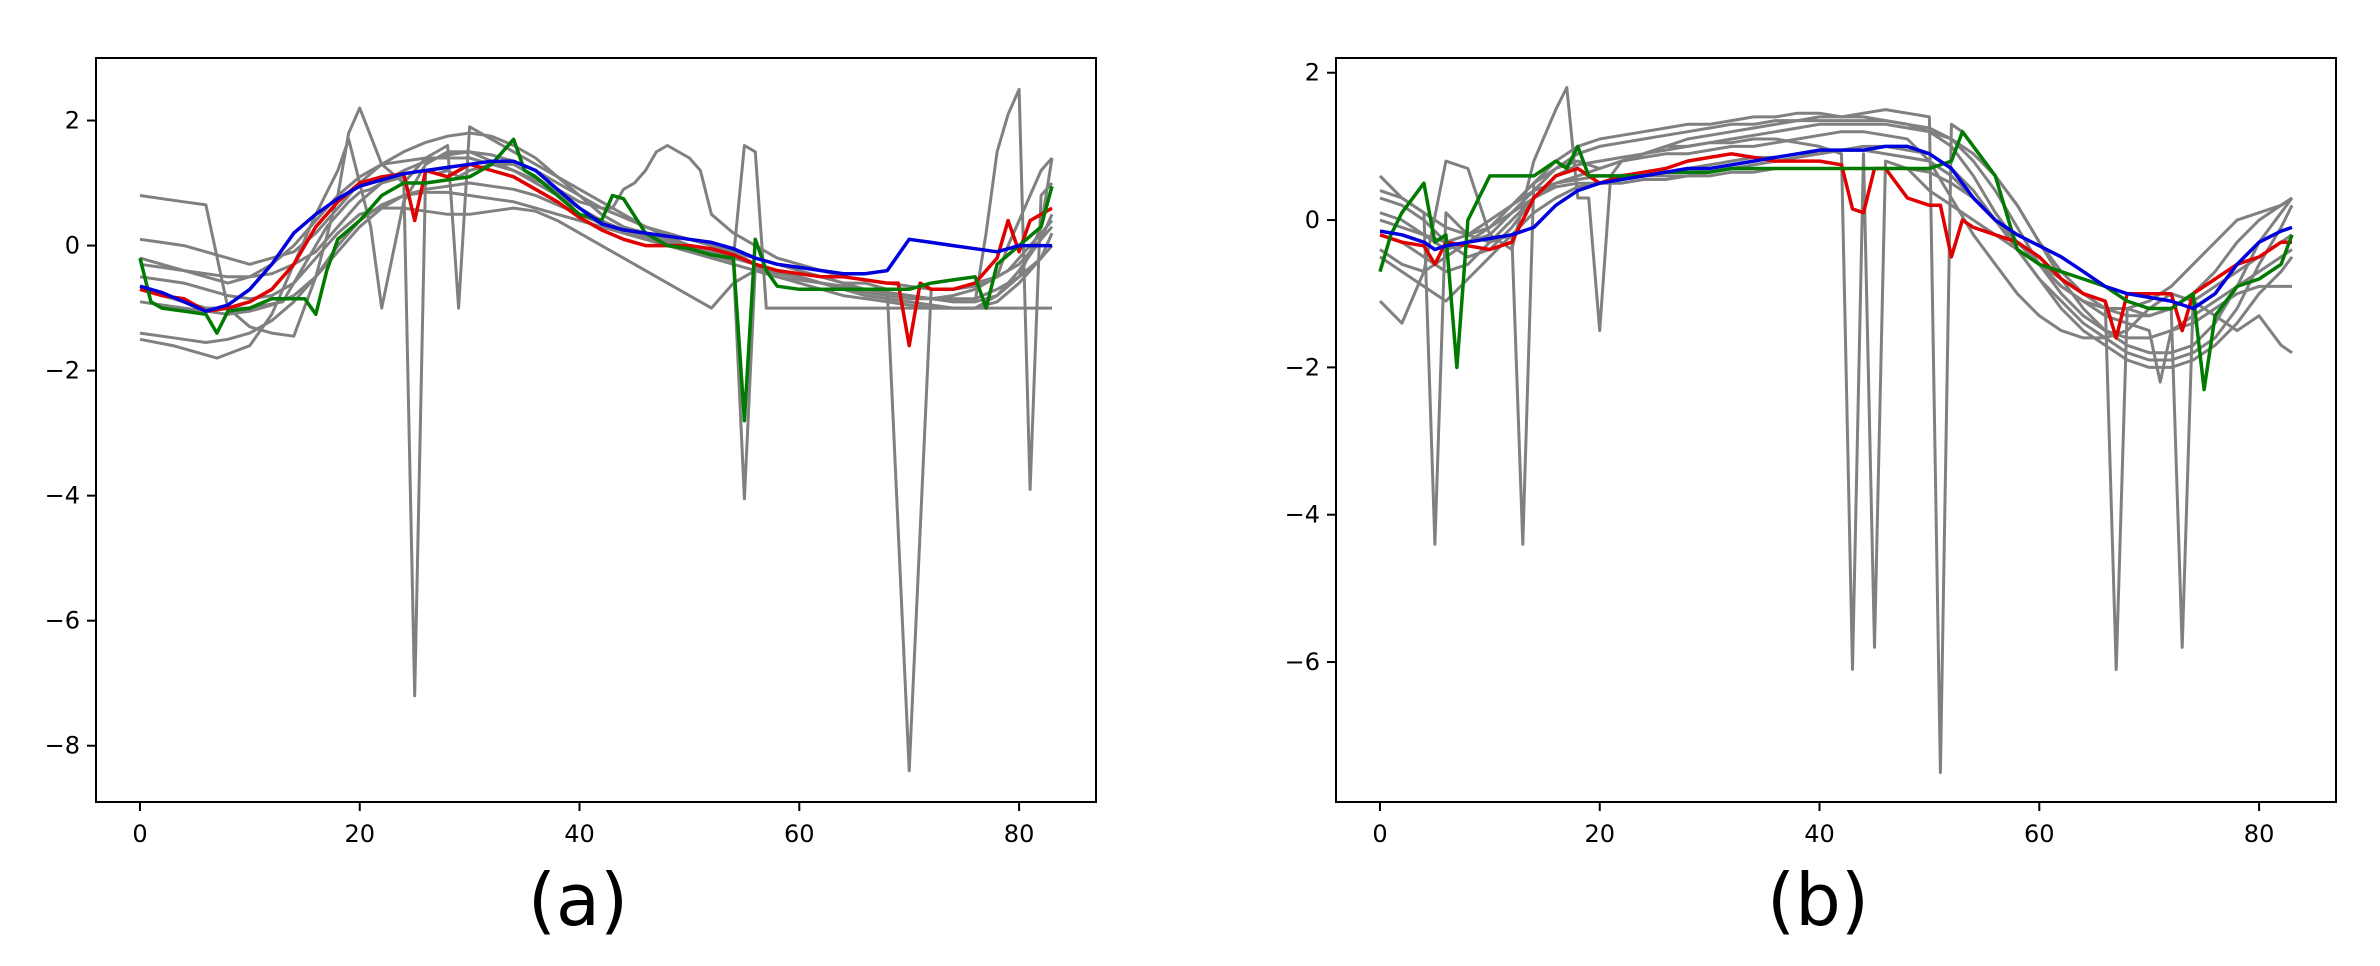  I want to click on panel-label: (b), so click(1818, 900).